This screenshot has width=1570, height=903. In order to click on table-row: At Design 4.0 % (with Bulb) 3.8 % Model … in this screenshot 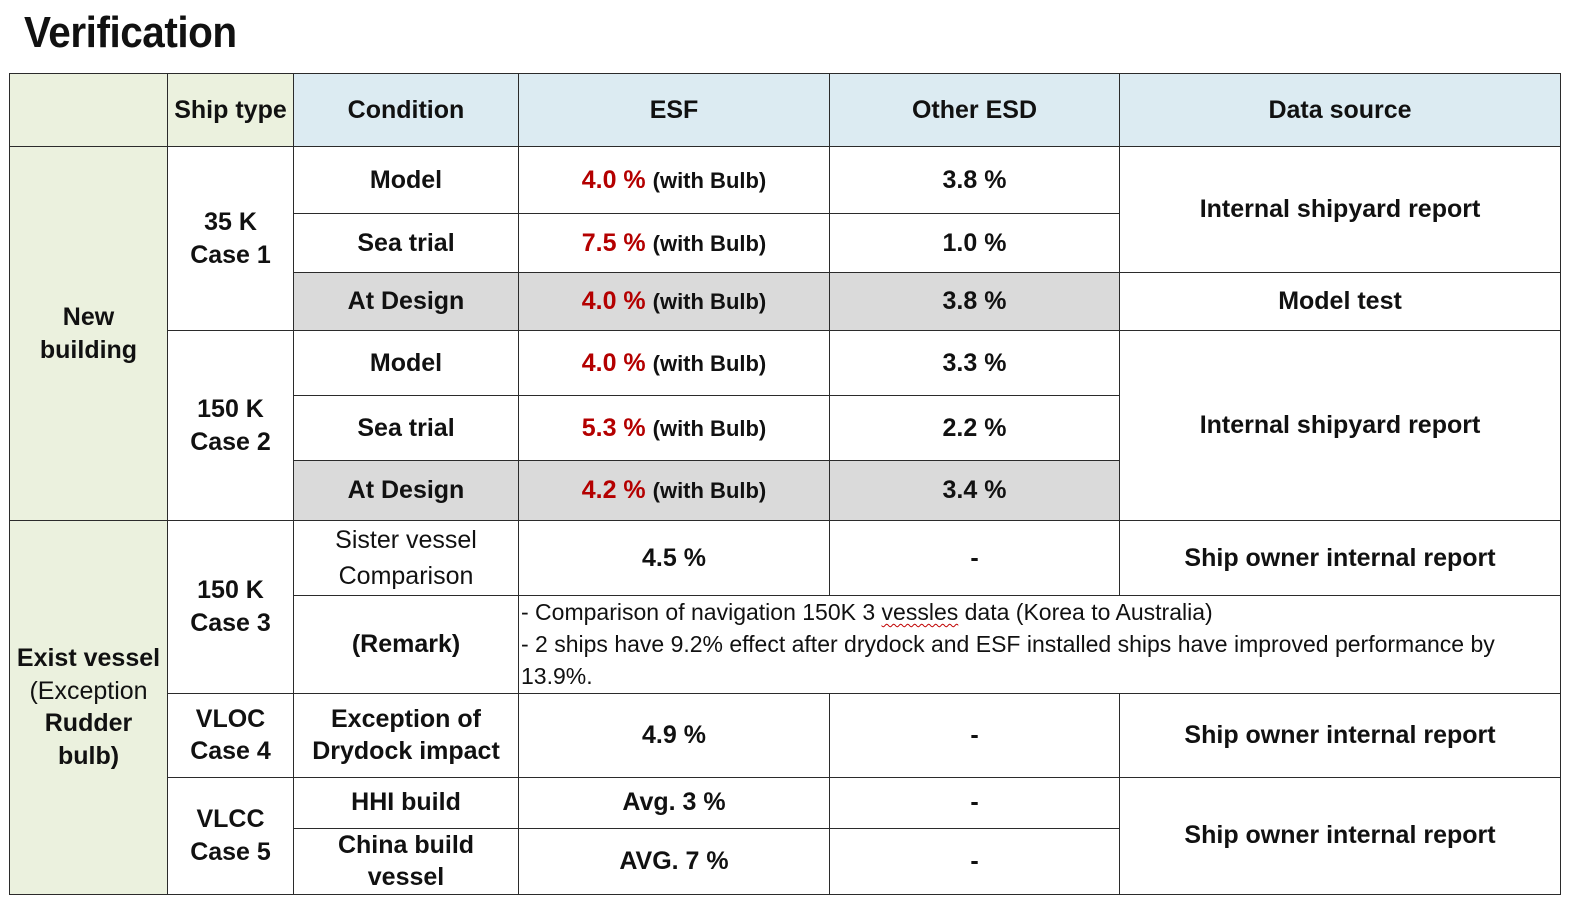, I will do `click(785, 301)`.